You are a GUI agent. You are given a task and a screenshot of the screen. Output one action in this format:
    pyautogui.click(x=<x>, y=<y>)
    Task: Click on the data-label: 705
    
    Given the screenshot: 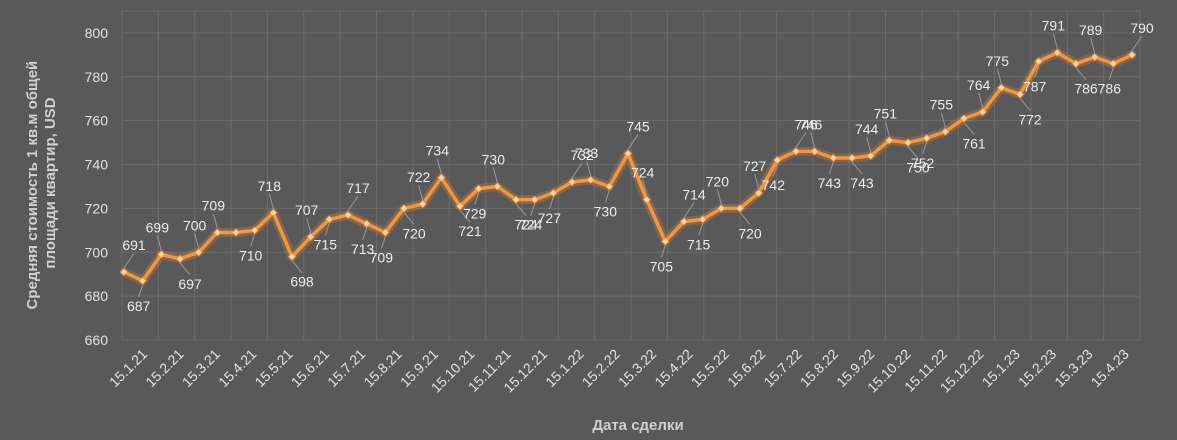 What is the action you would take?
    pyautogui.click(x=662, y=266)
    